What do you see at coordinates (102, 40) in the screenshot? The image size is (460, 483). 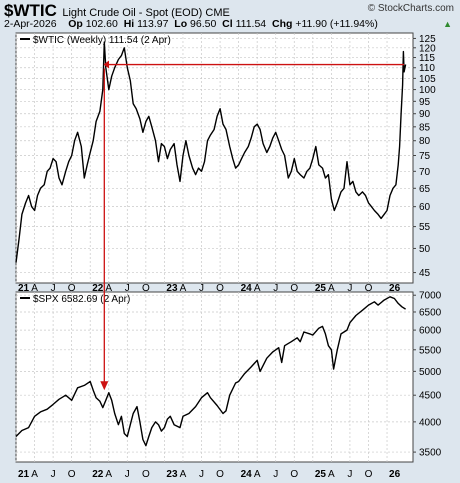 I see `wtic-legend-label: $WTIC (Weekly) 111.54 (2 Apr)` at bounding box center [102, 40].